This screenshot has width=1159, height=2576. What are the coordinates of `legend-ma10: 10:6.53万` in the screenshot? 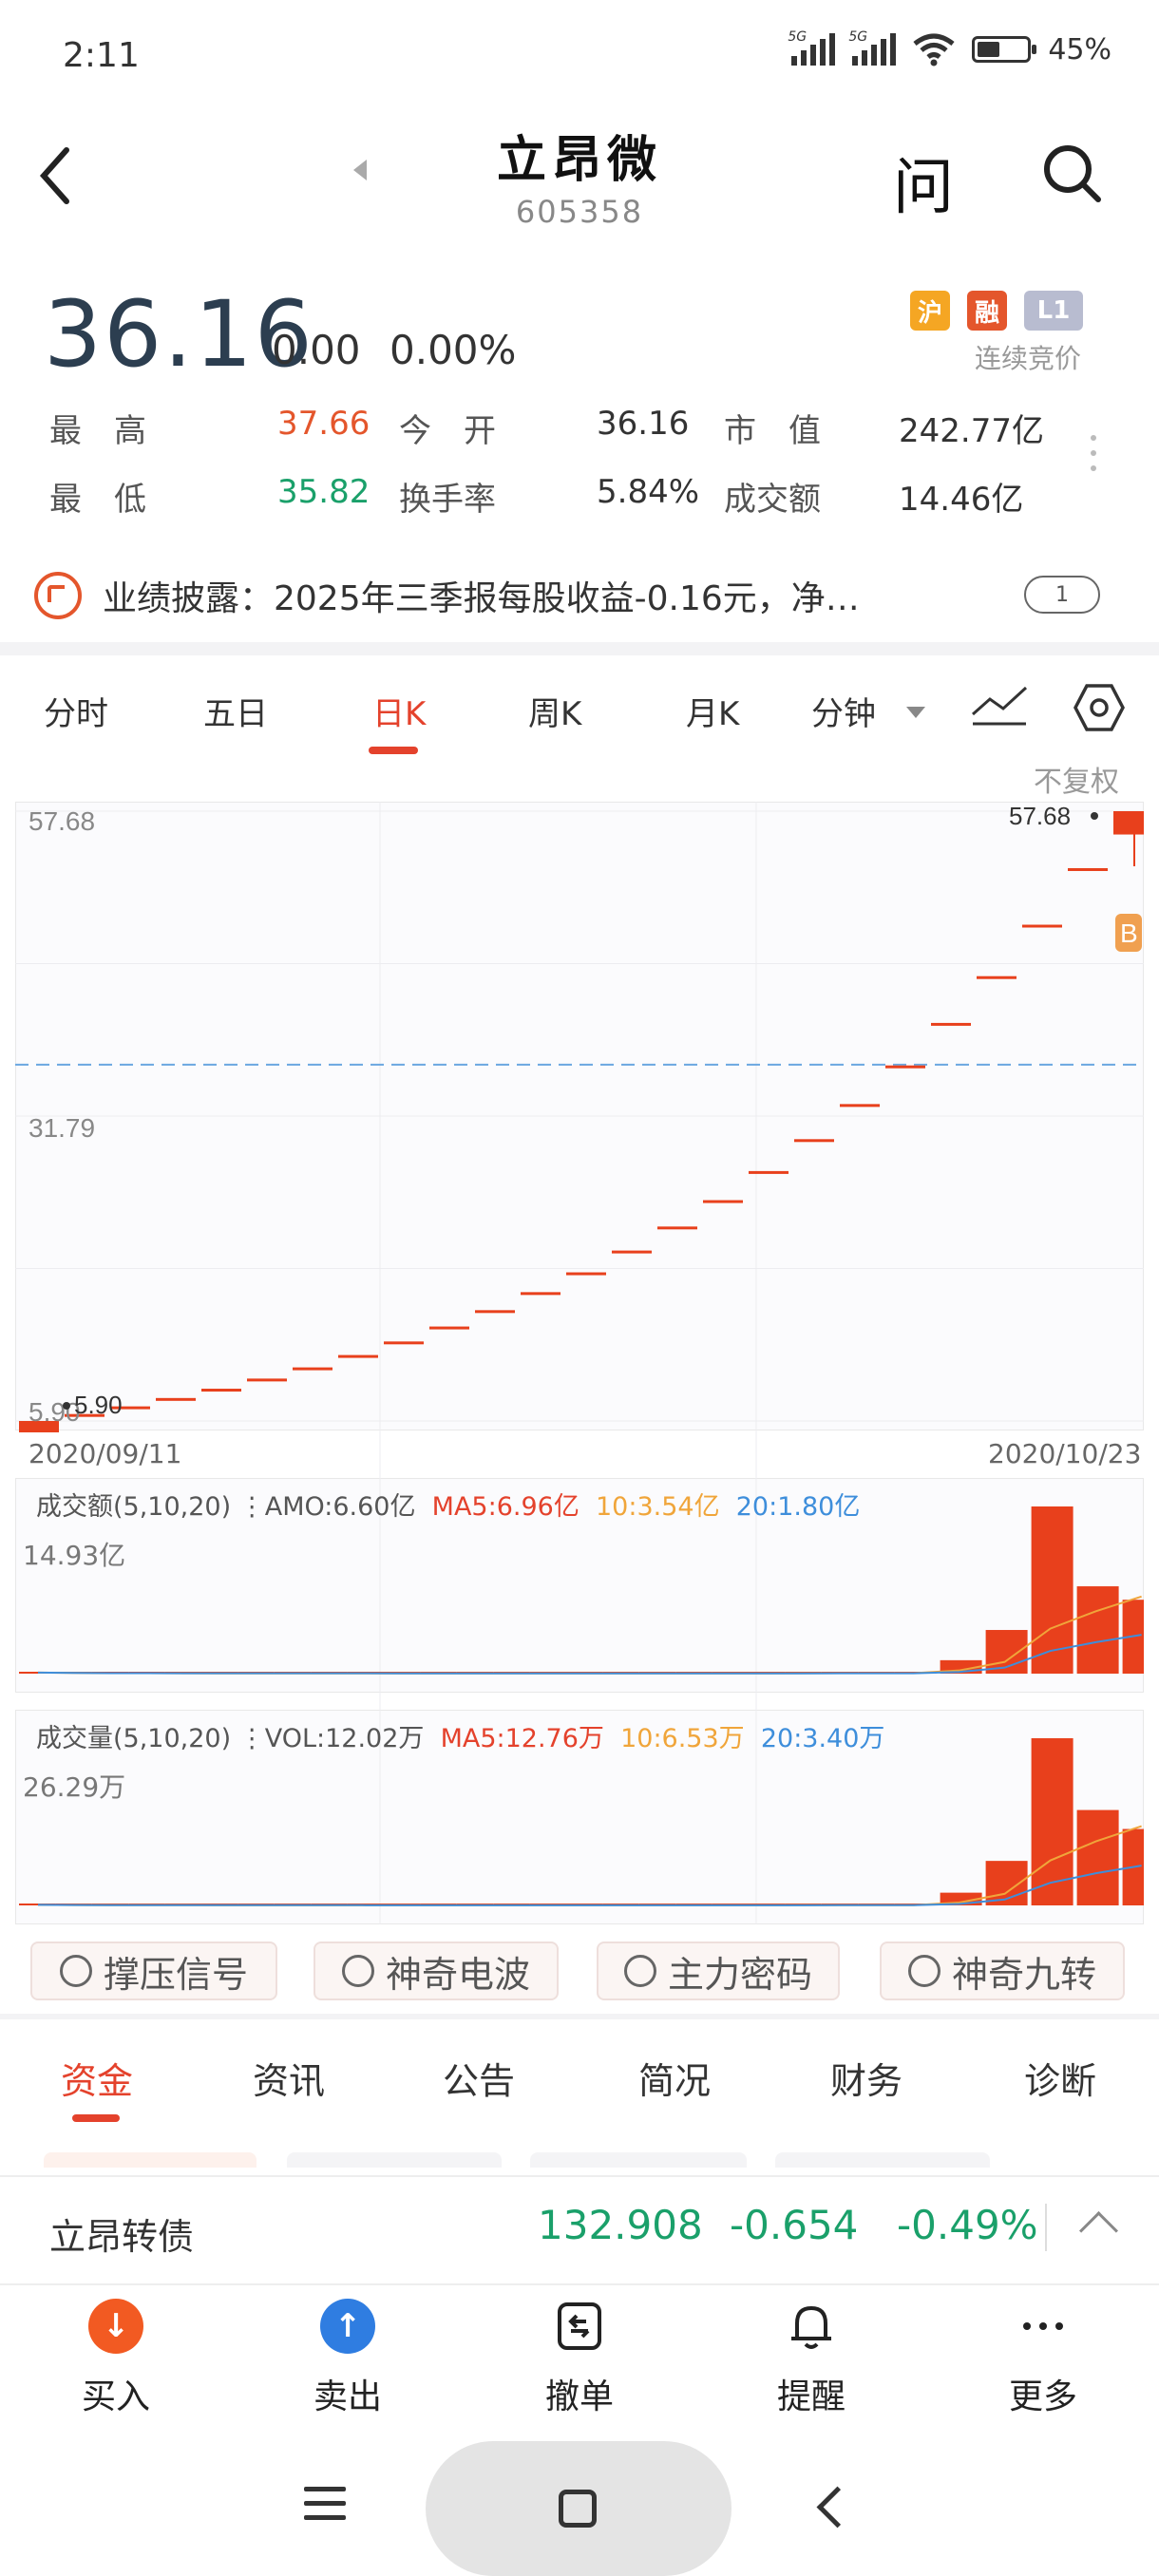 It's located at (682, 1738).